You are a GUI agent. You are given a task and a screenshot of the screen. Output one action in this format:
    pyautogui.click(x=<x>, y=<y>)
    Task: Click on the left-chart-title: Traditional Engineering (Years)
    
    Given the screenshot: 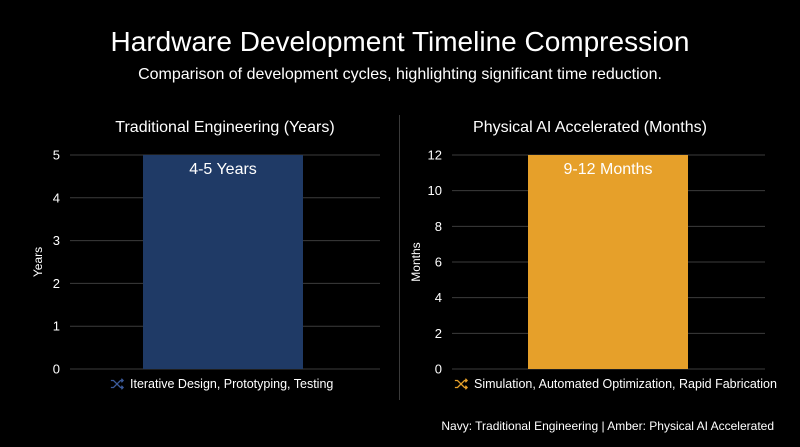 What is the action you would take?
    pyautogui.click(x=225, y=127)
    